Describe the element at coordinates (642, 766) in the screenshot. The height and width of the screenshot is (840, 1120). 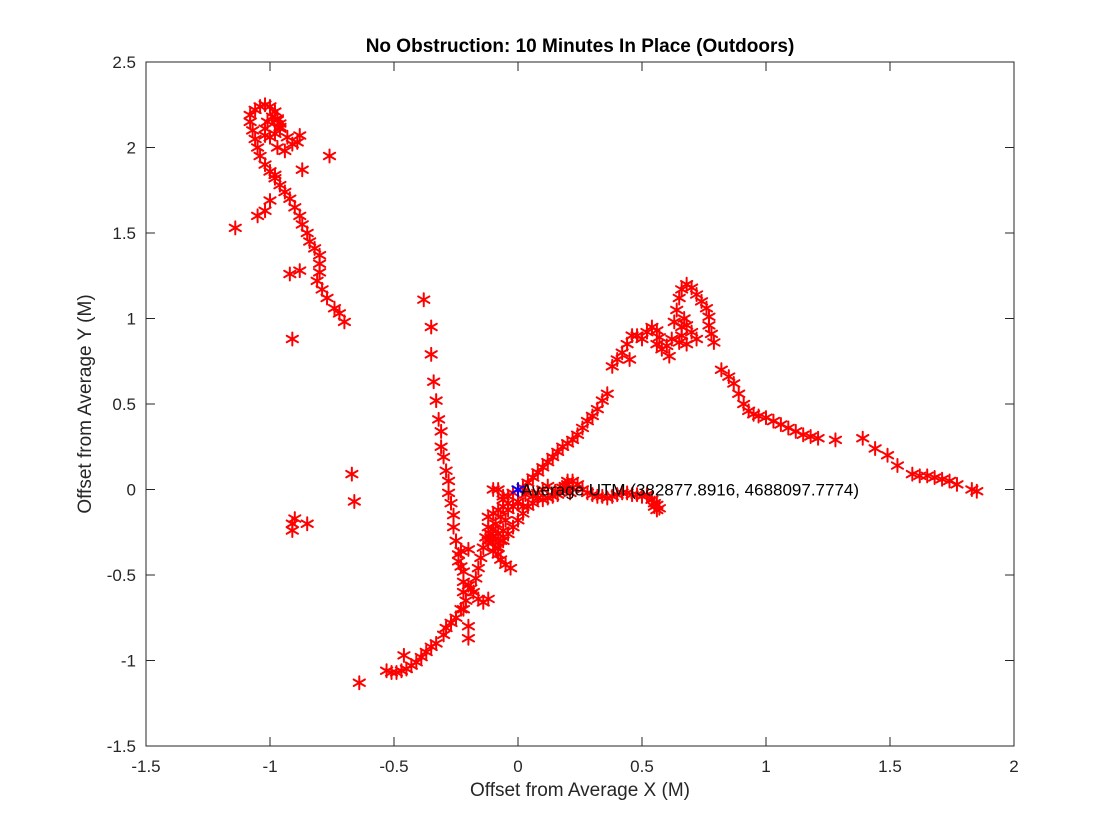
I see `x-tick-label: 0.5` at that location.